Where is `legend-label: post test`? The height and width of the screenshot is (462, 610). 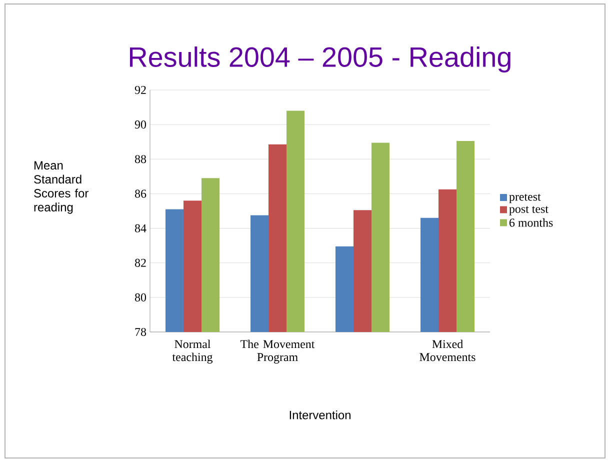 legend-label: post test is located at coordinates (528, 211).